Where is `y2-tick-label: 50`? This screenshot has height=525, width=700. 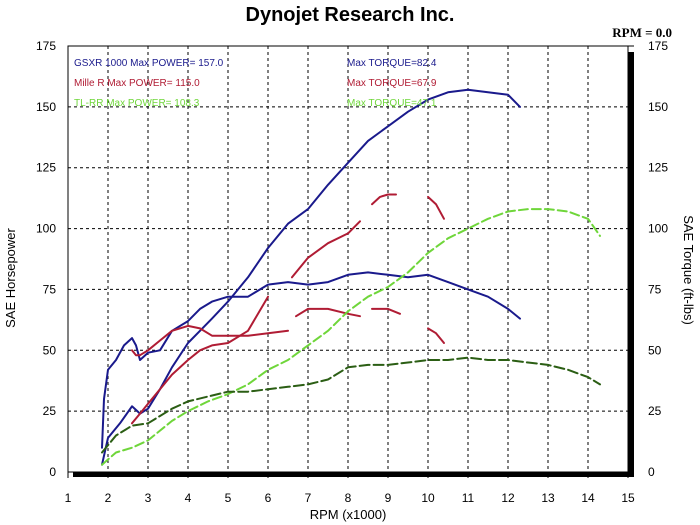 y2-tick-label: 50 is located at coordinates (655, 350).